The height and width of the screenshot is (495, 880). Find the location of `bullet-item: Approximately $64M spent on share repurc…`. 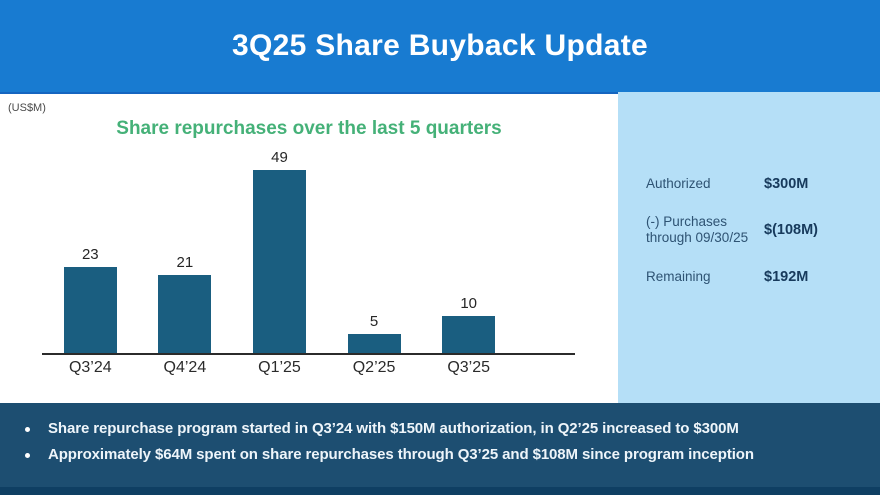

bullet-item: Approximately $64M spent on share repurc… is located at coordinates (442, 454).